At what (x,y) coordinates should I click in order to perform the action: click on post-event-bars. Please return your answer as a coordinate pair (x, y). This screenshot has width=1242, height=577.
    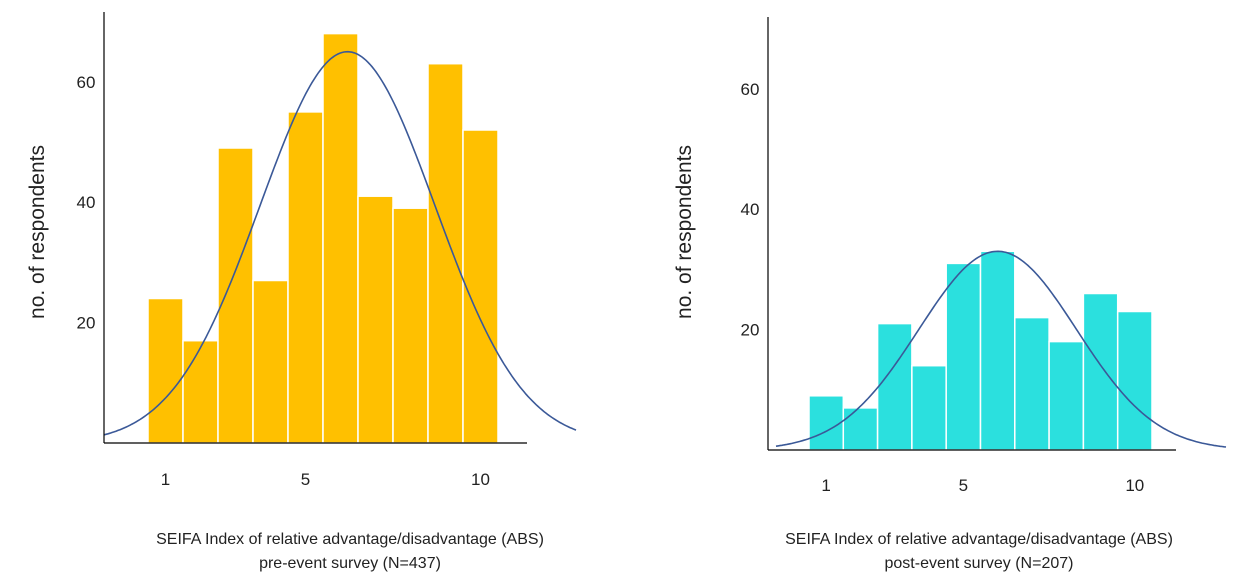
    Looking at the image, I should click on (980, 350).